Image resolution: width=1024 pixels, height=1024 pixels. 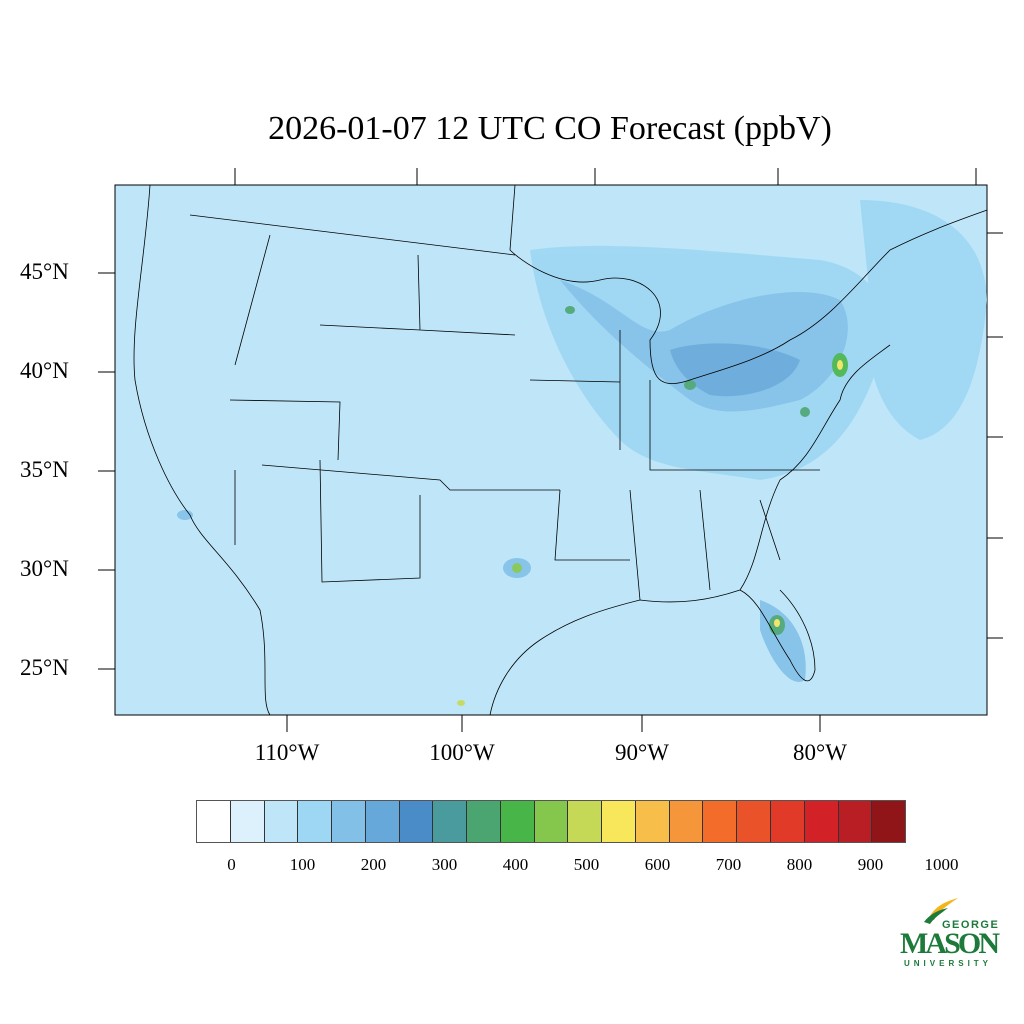 What do you see at coordinates (44, 568) in the screenshot?
I see `lat-label: 30°N` at bounding box center [44, 568].